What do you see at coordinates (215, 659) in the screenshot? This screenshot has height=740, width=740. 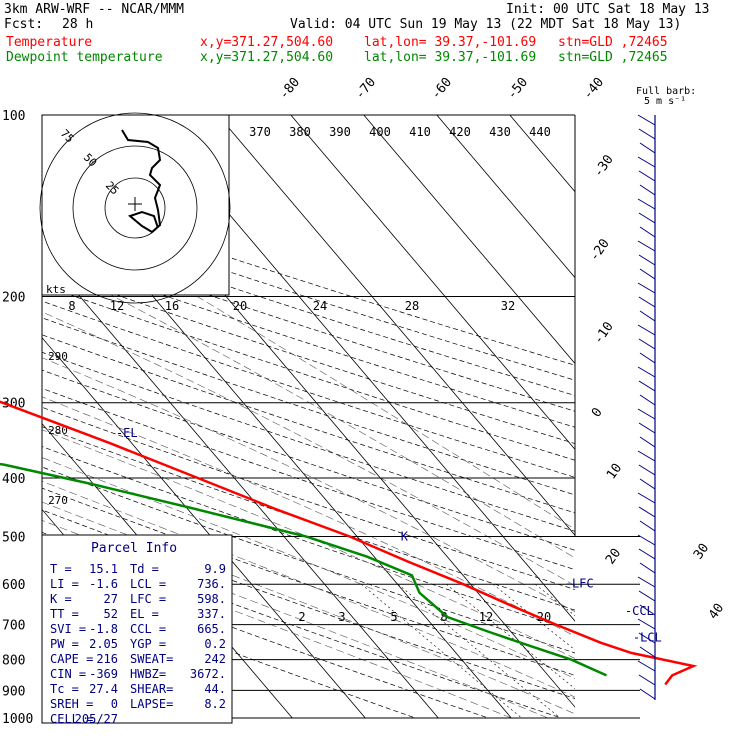 I see `parcel-info-value: 242` at bounding box center [215, 659].